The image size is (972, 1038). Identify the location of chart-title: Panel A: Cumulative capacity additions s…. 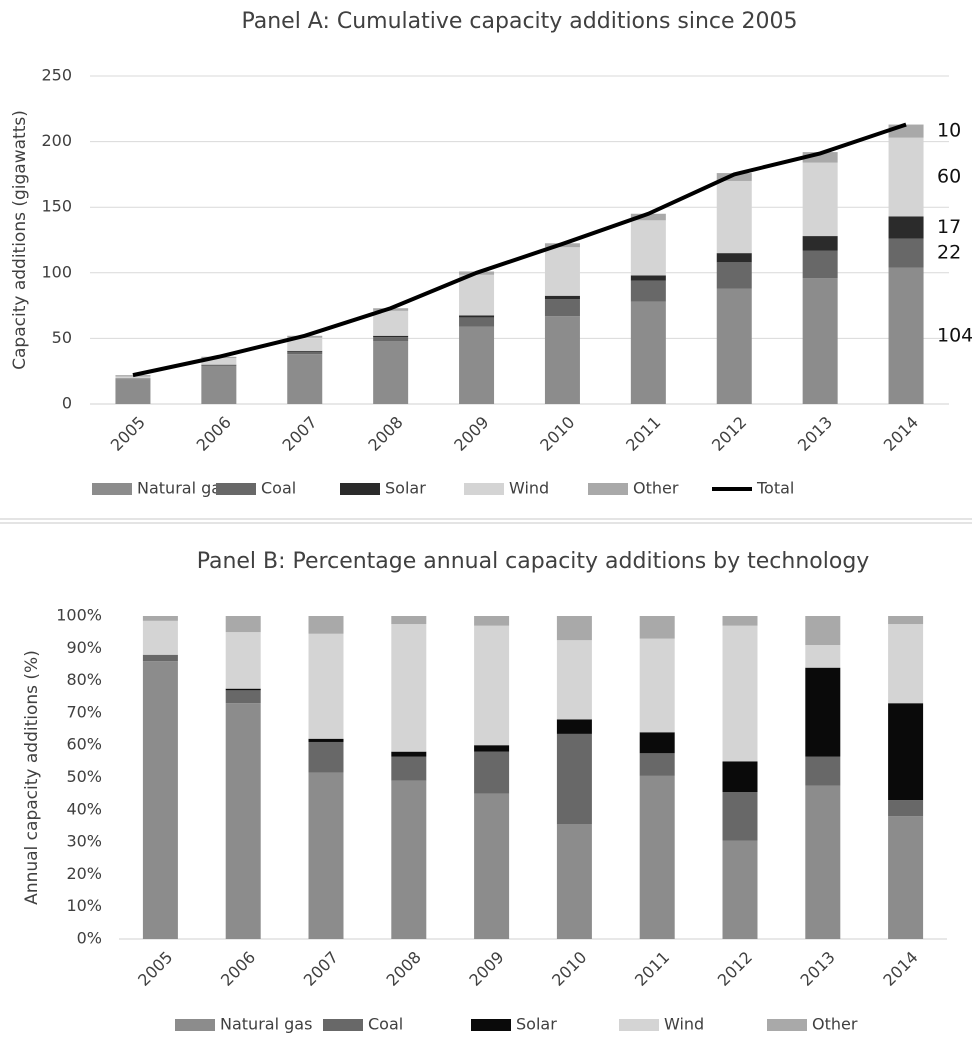
(519, 21).